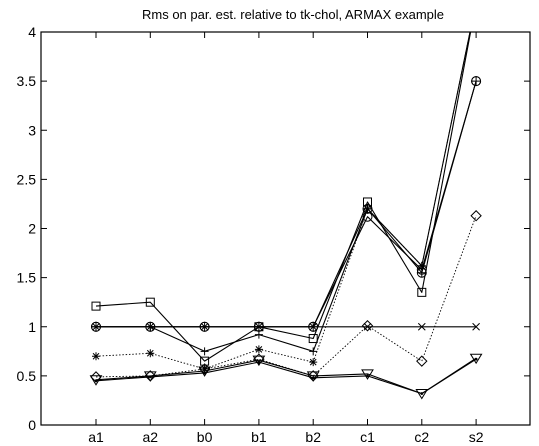  Describe the element at coordinates (32, 425) in the screenshot. I see `y-tick-label: 0` at that location.